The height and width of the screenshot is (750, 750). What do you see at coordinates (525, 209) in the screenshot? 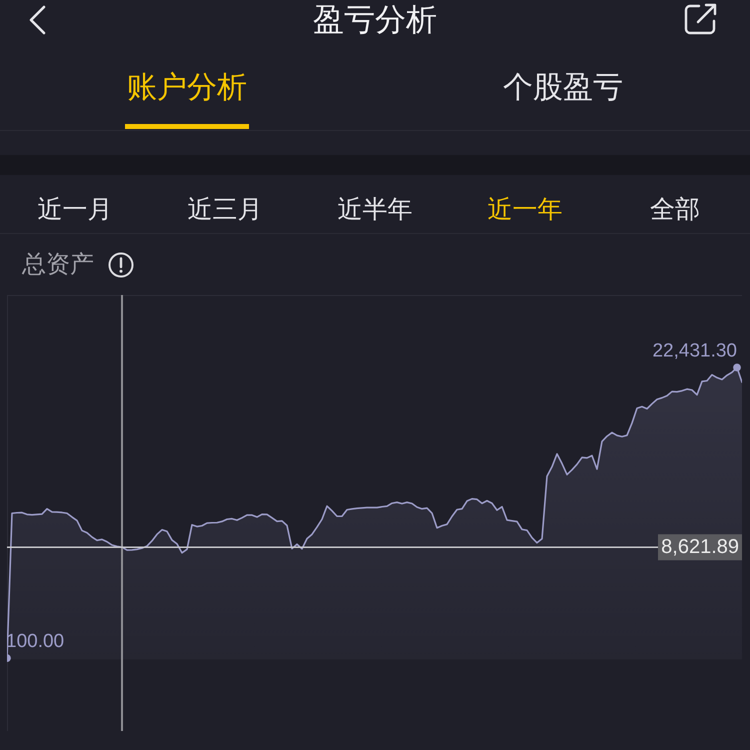
I see `text: 近一年` at bounding box center [525, 209].